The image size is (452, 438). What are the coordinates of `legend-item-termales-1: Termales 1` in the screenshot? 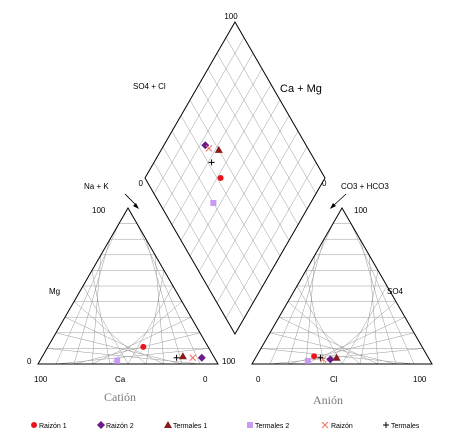 It's located at (185, 425).